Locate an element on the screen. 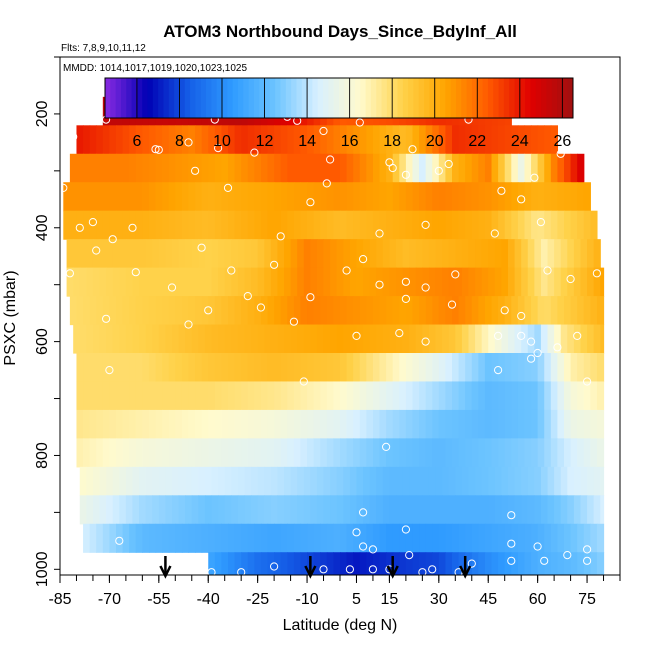  colorbar-tick-label: 10 is located at coordinates (222, 141).